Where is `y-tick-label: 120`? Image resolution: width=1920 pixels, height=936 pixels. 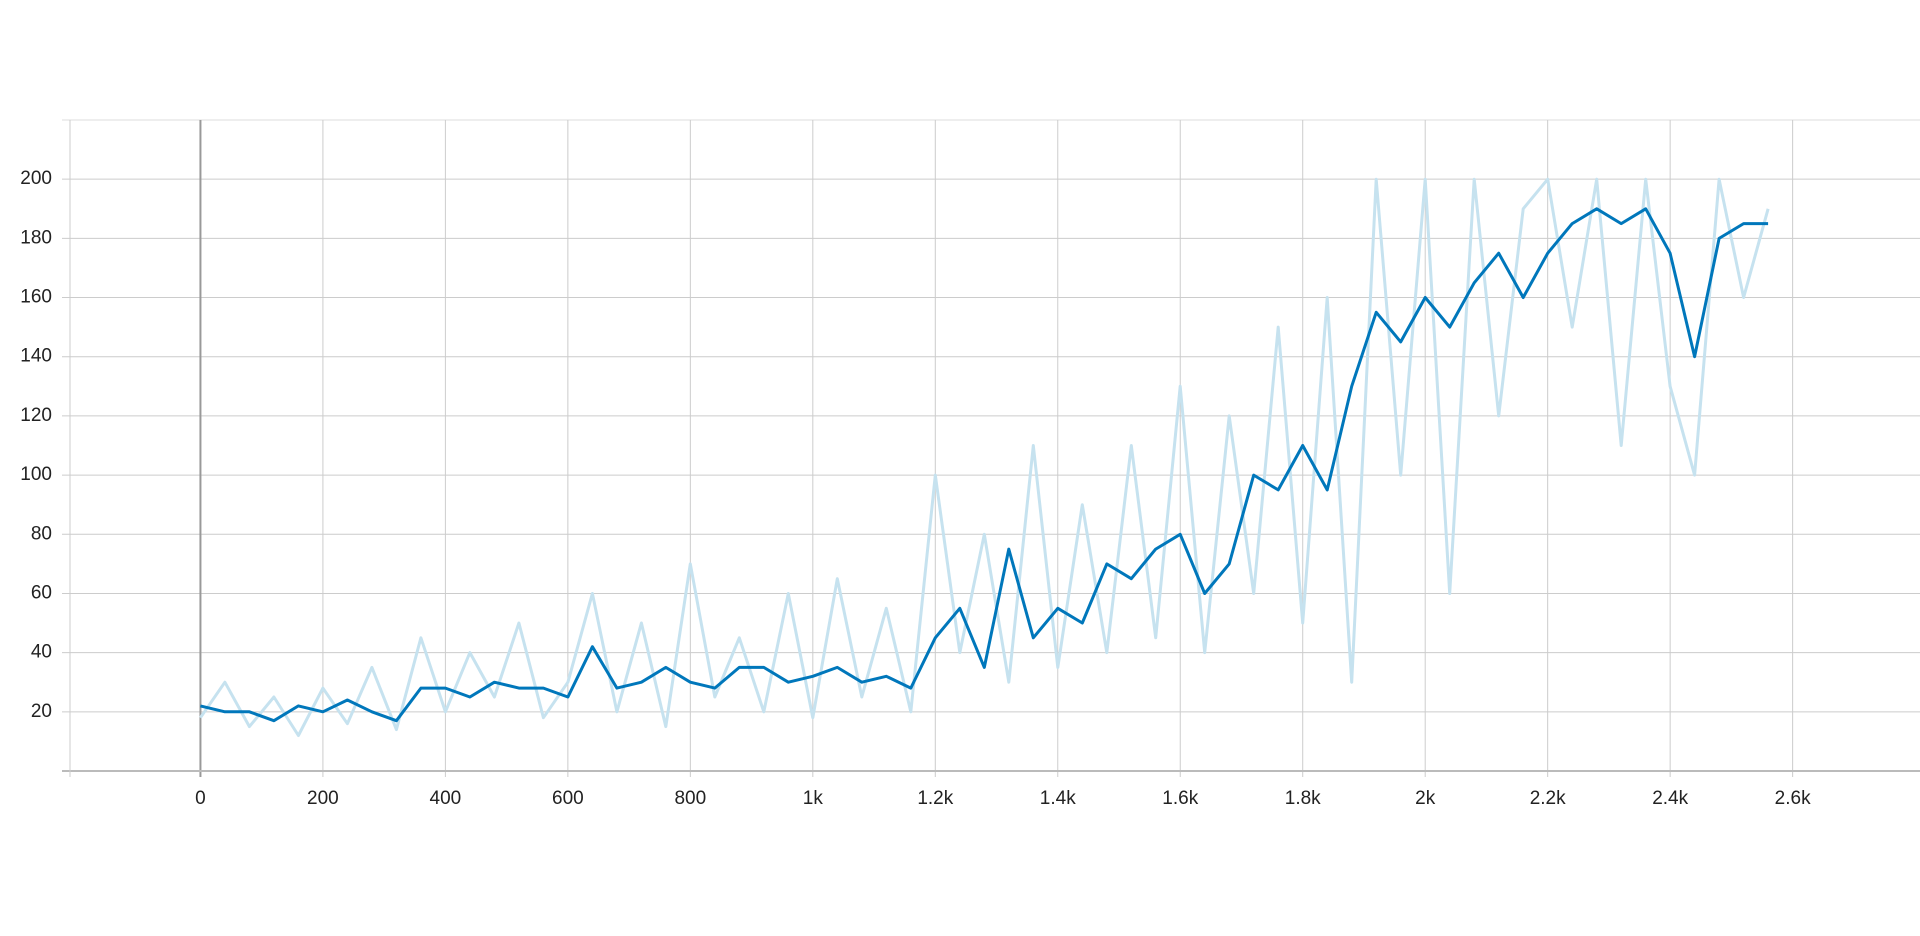
y-tick-label: 120 is located at coordinates (36, 415).